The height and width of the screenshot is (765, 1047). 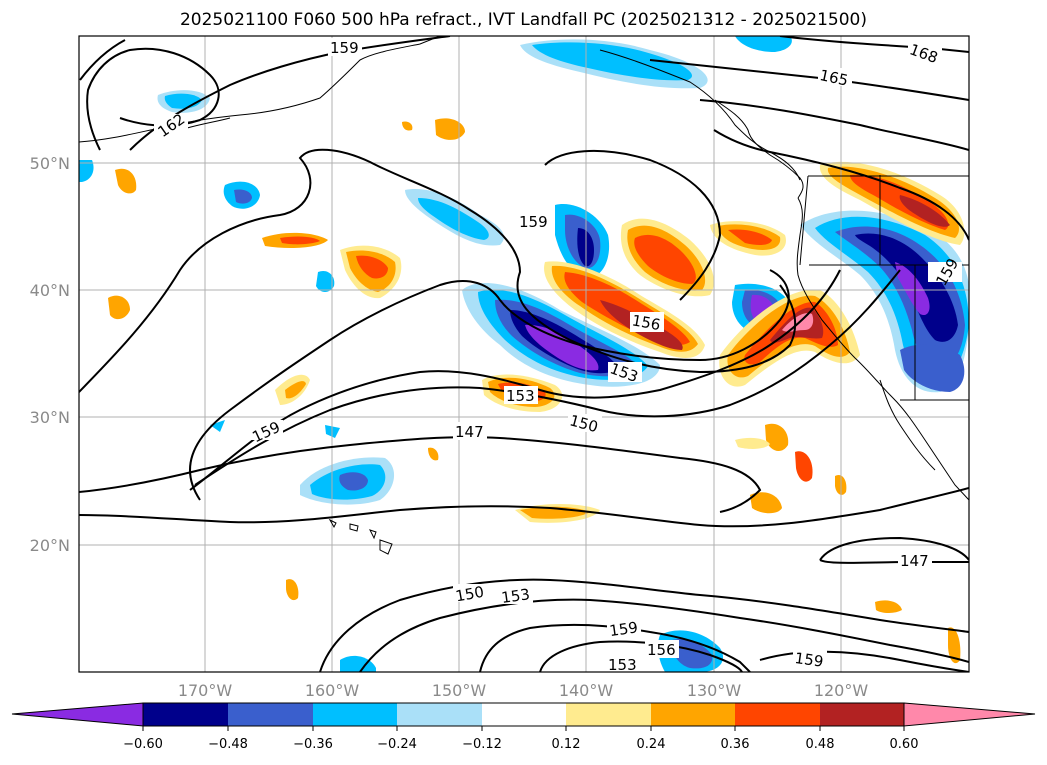 I want to click on pos-anomaly-west2, so click(x=300, y=240).